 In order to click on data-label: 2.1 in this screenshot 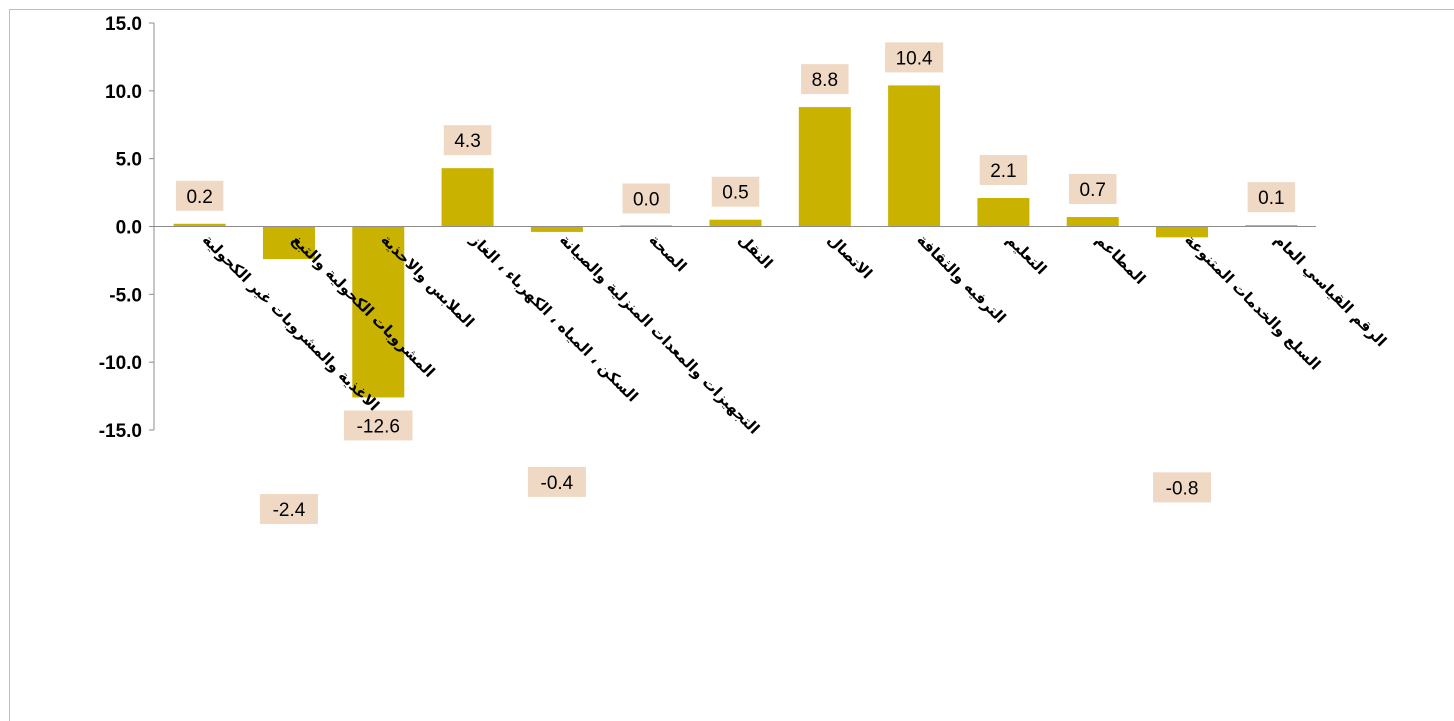, I will do `click(1003, 171)`.